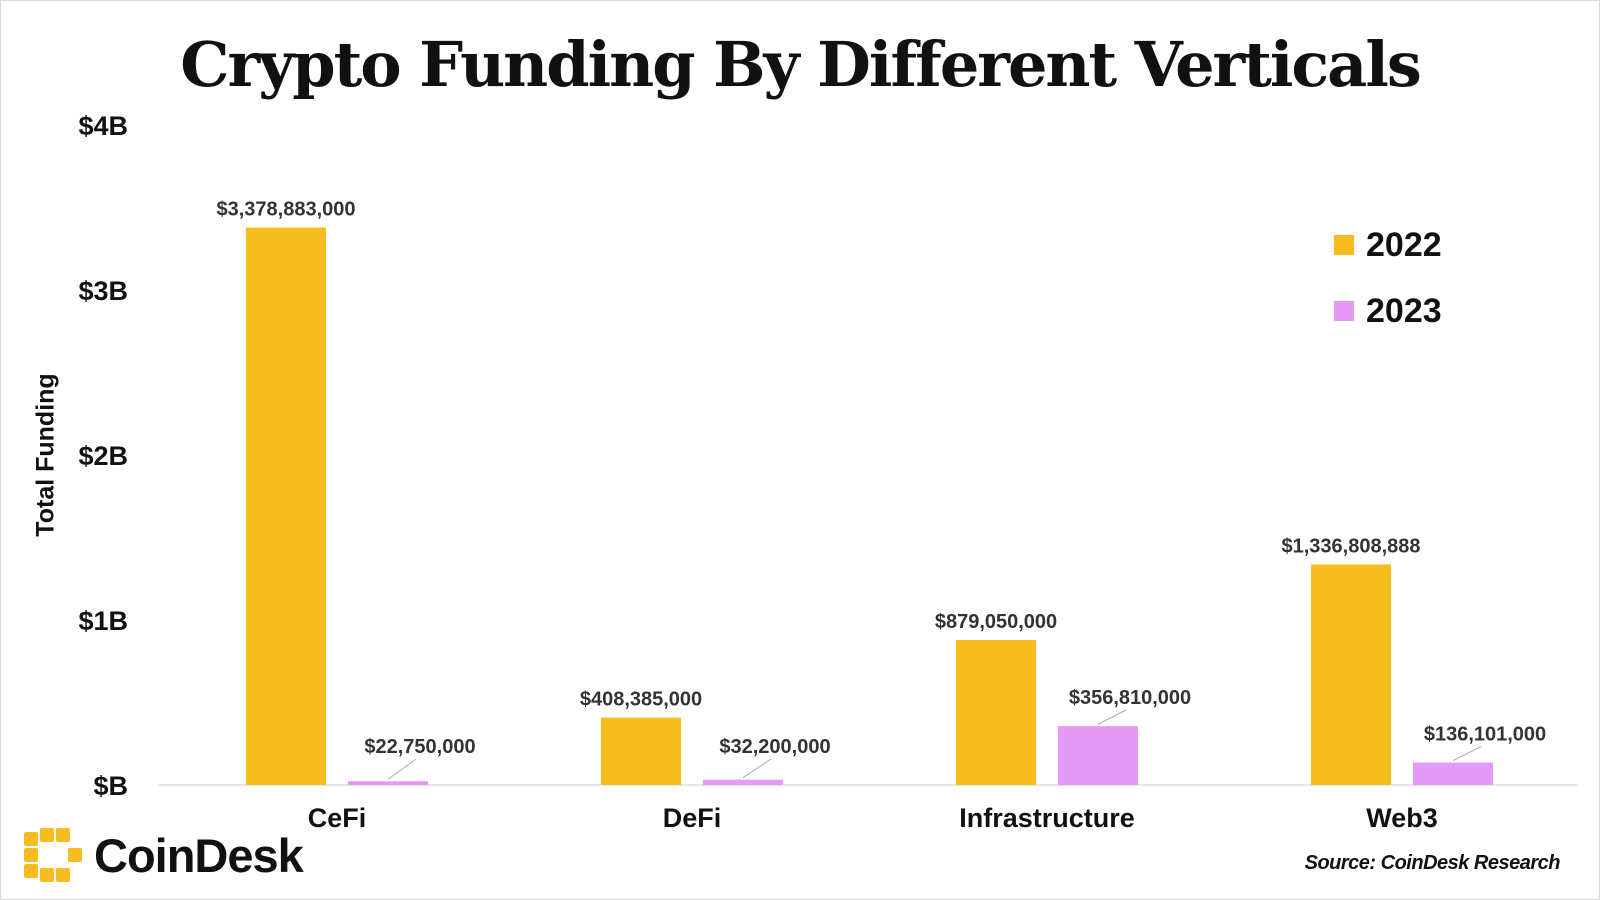 The width and height of the screenshot is (1600, 900). I want to click on data-label: $356,810,000, so click(1130, 698).